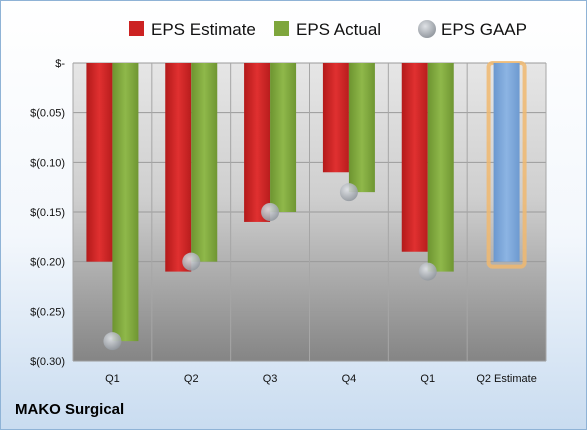  Describe the element at coordinates (506, 162) in the screenshot. I see `bar-q2-estimate` at that location.